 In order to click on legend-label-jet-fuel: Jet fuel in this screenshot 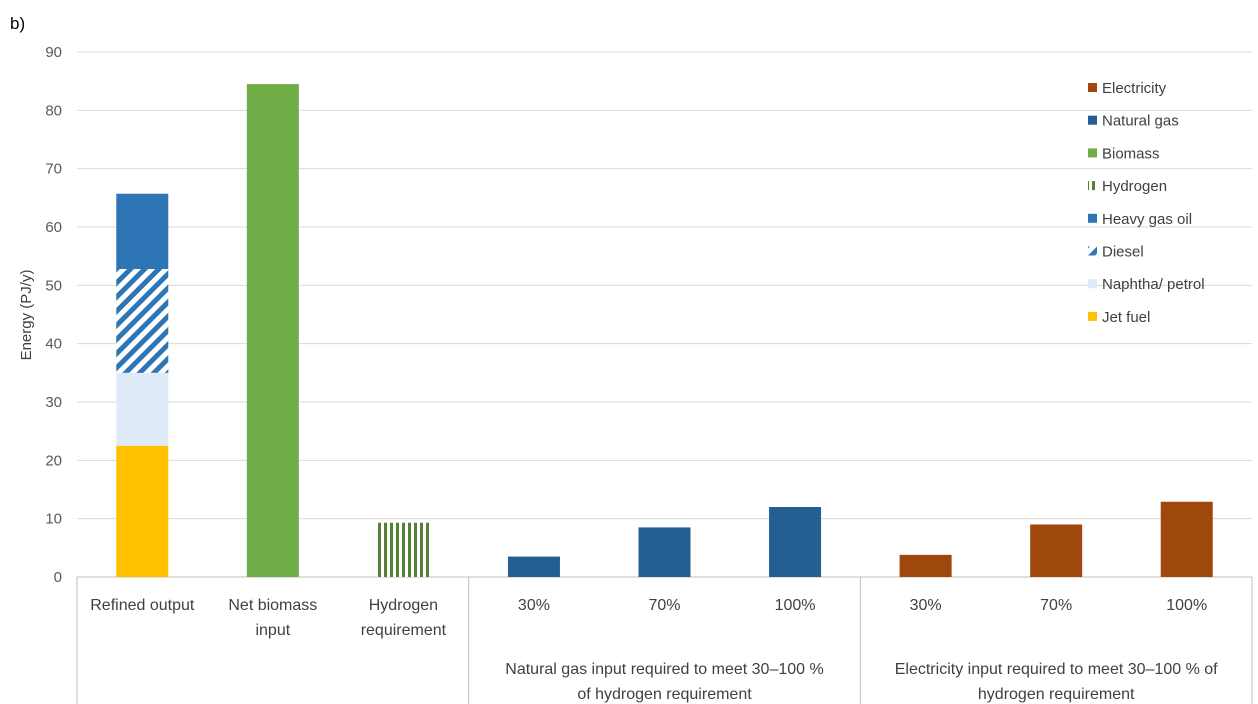, I will do `click(1126, 317)`.